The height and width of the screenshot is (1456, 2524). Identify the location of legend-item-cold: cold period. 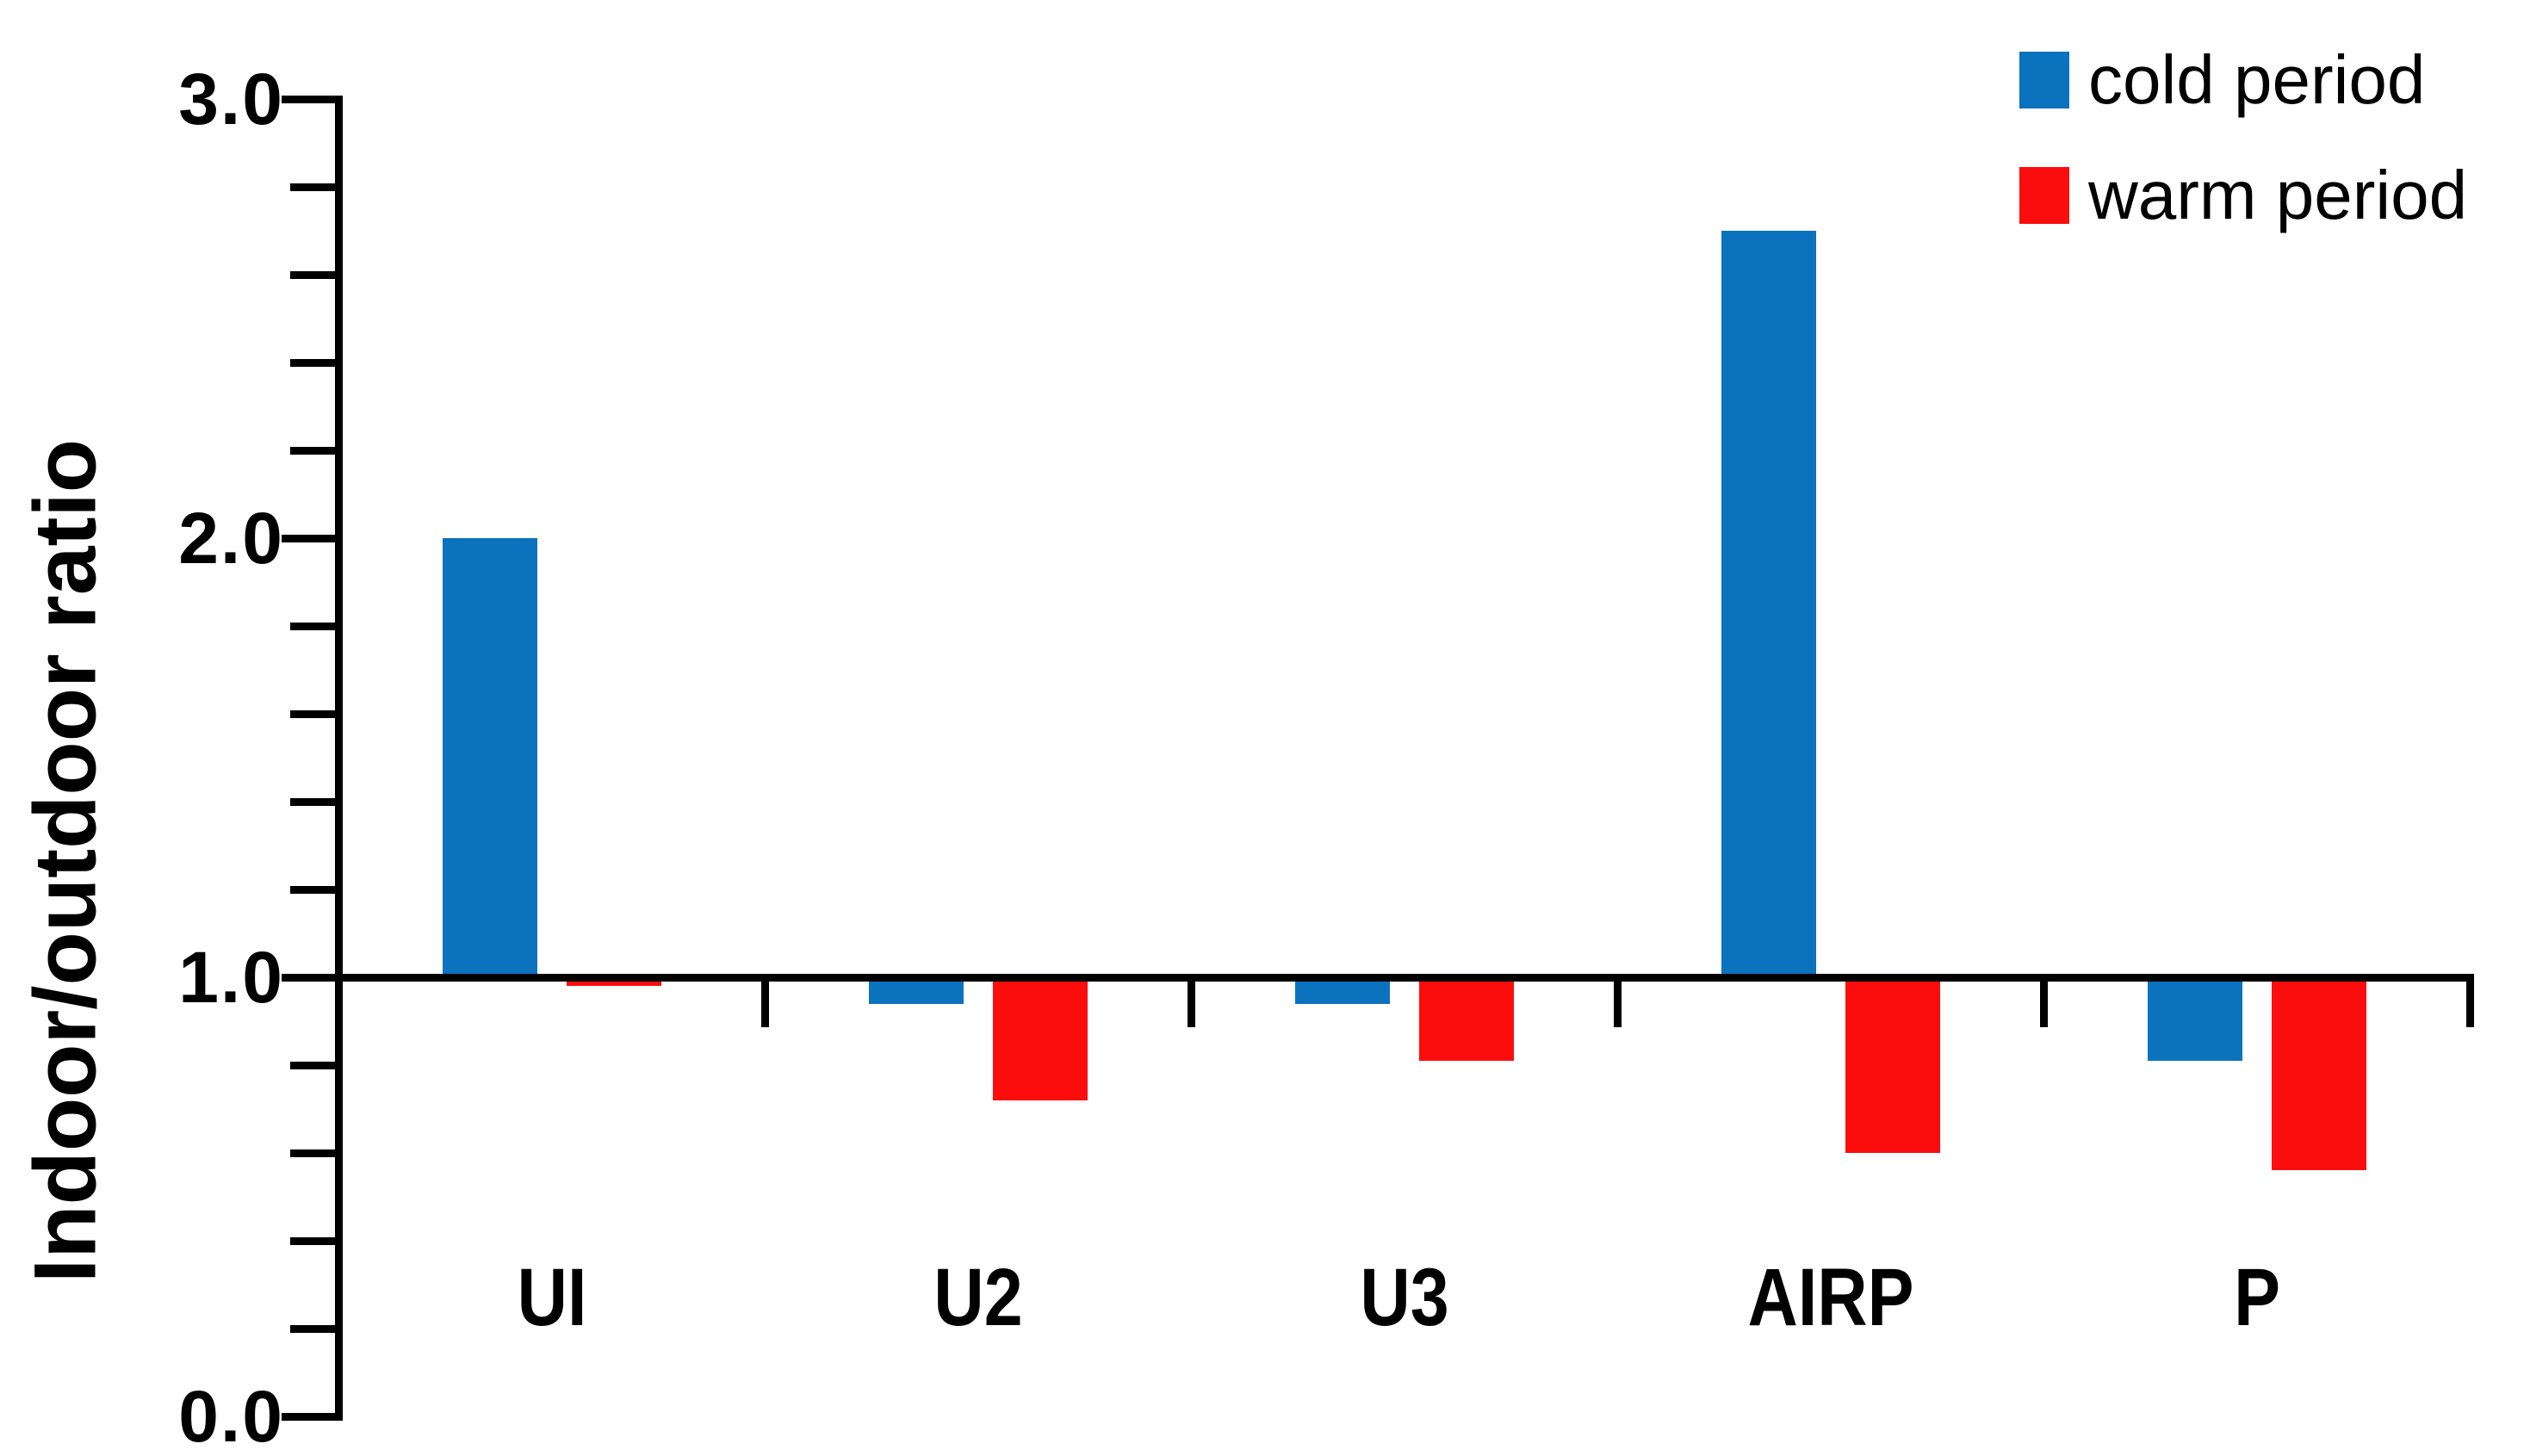
(2243, 81).